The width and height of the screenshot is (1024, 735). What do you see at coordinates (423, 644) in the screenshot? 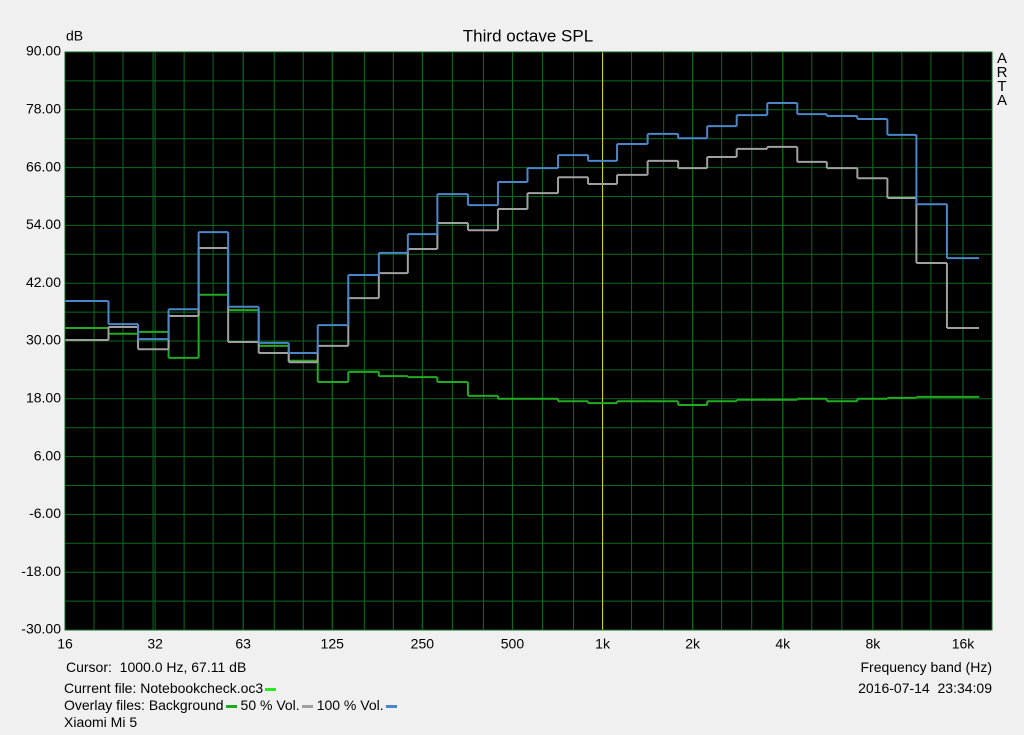
I see `x-tick-label: 250` at bounding box center [423, 644].